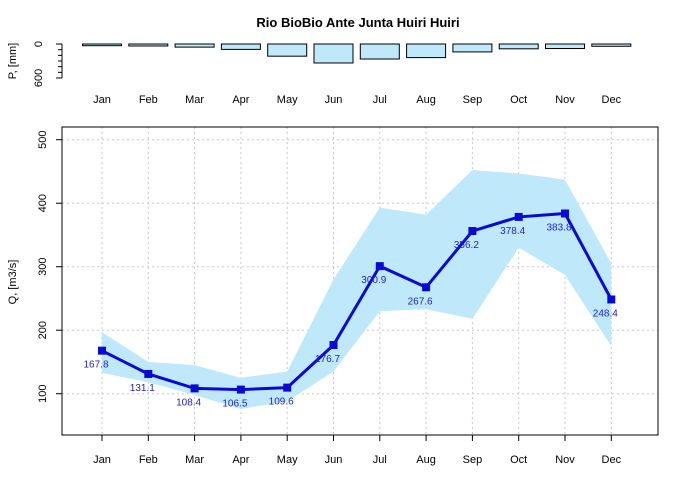  Describe the element at coordinates (518, 100) in the screenshot. I see `precip-x-tick-label: Oct` at that location.